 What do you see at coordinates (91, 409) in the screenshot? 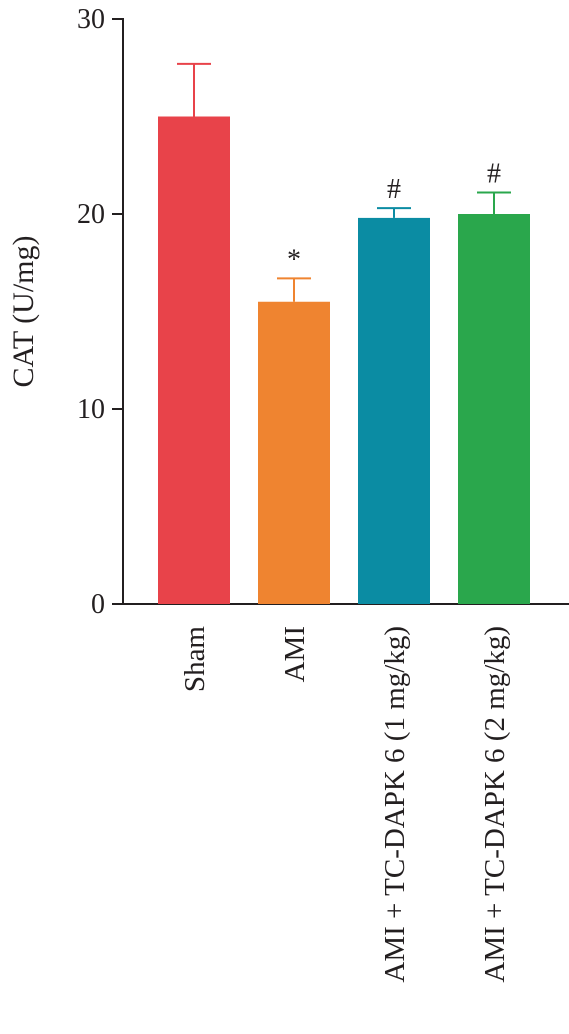
I see `y-tick-label: 10` at bounding box center [91, 409].